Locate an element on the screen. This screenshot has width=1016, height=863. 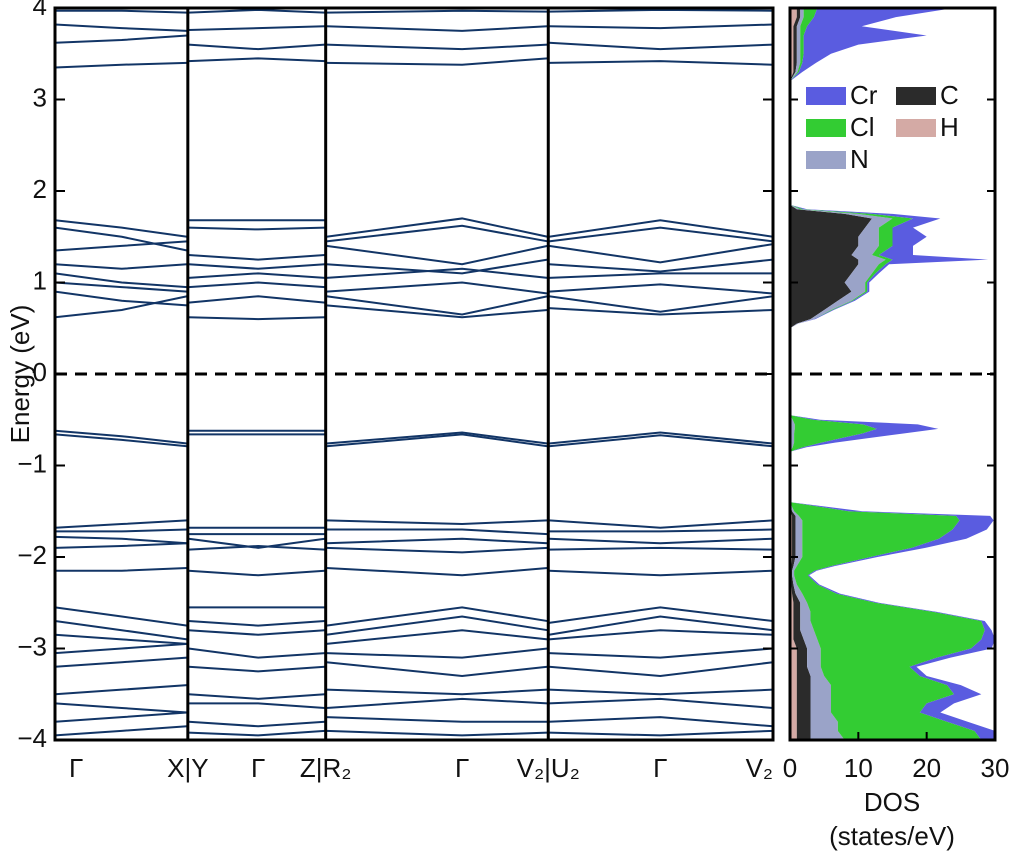
legend-label: H is located at coordinates (949, 127).